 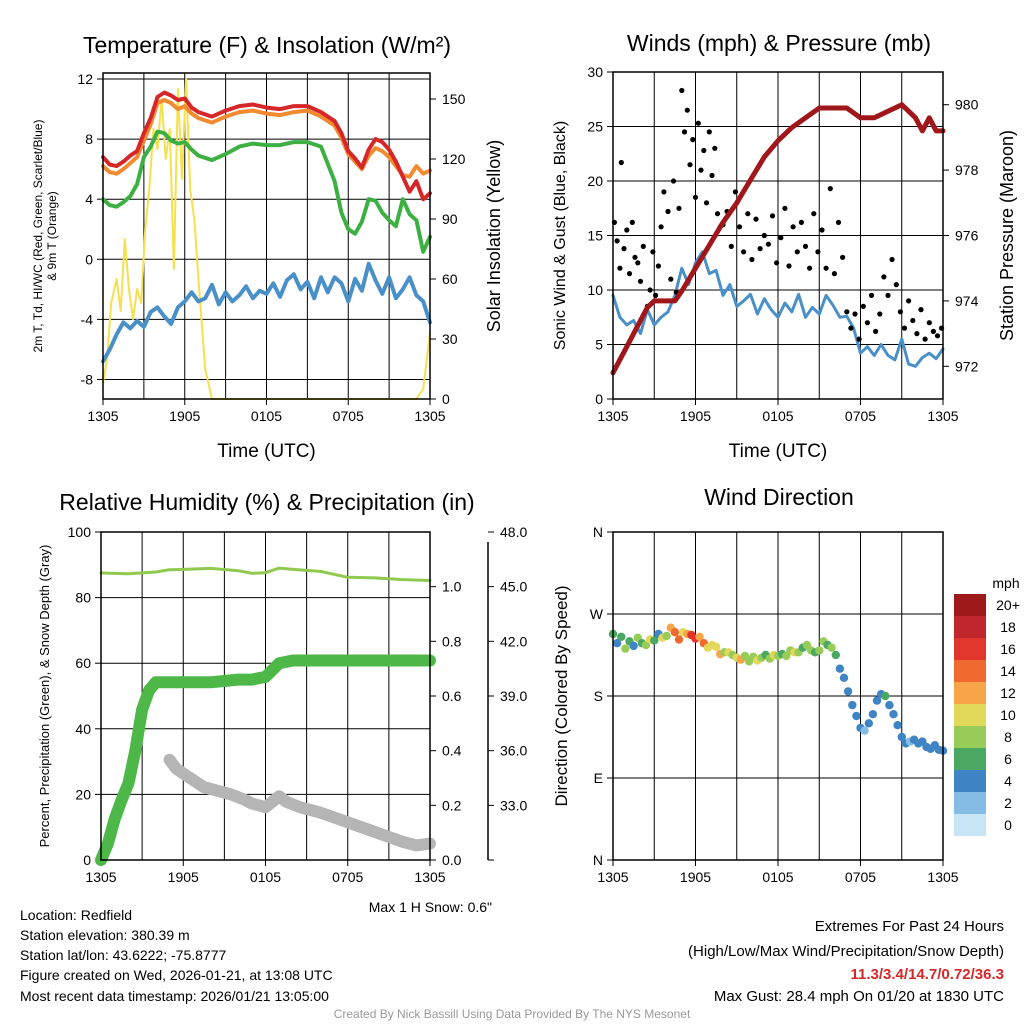 I want to click on extremes-title: Extremes For Past 24 Hours, so click(x=909, y=926).